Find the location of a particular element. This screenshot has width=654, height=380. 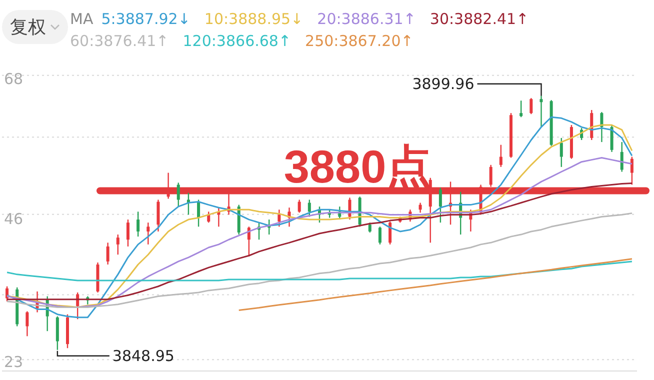

text: 10:3888.95↓ is located at coordinates (254, 19).